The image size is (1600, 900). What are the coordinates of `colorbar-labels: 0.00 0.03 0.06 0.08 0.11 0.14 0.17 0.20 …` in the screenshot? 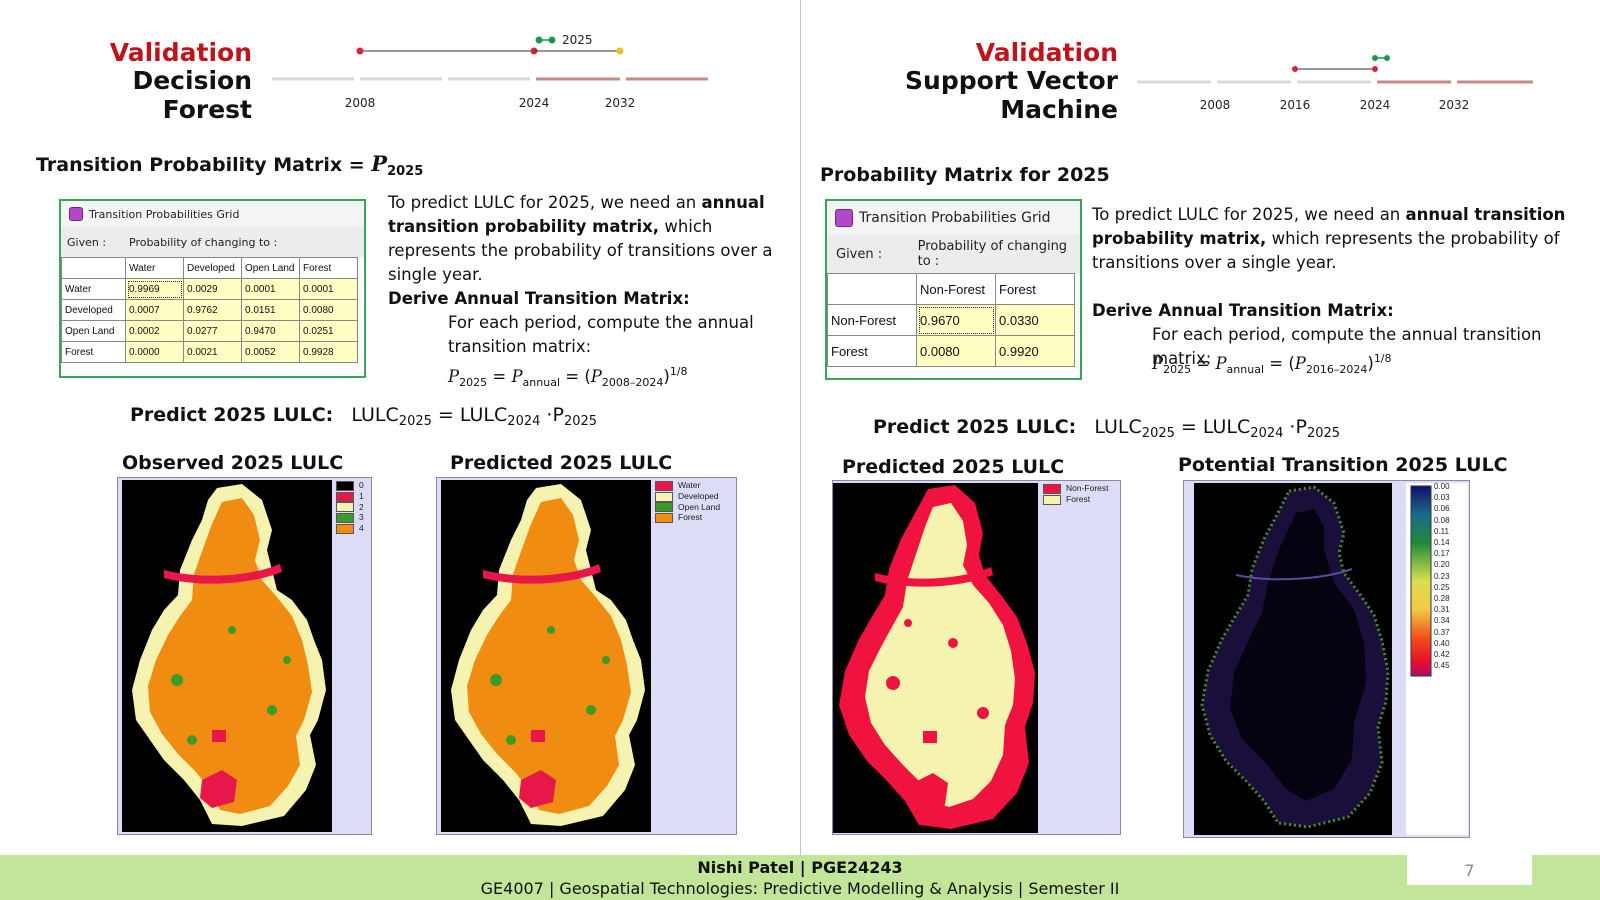 It's located at (1442, 576).